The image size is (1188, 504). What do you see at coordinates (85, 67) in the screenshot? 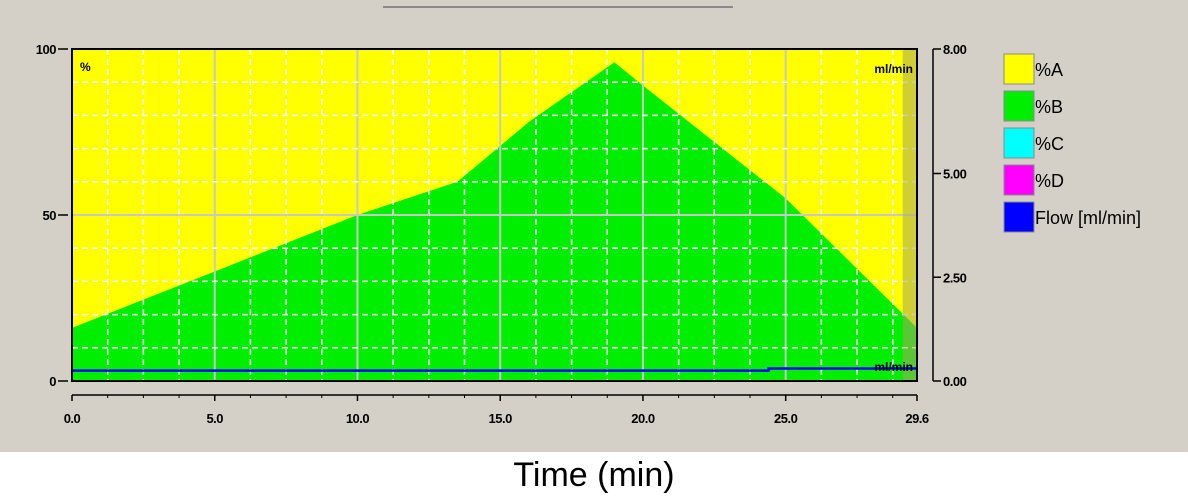
I see `left-unit-label: %` at bounding box center [85, 67].